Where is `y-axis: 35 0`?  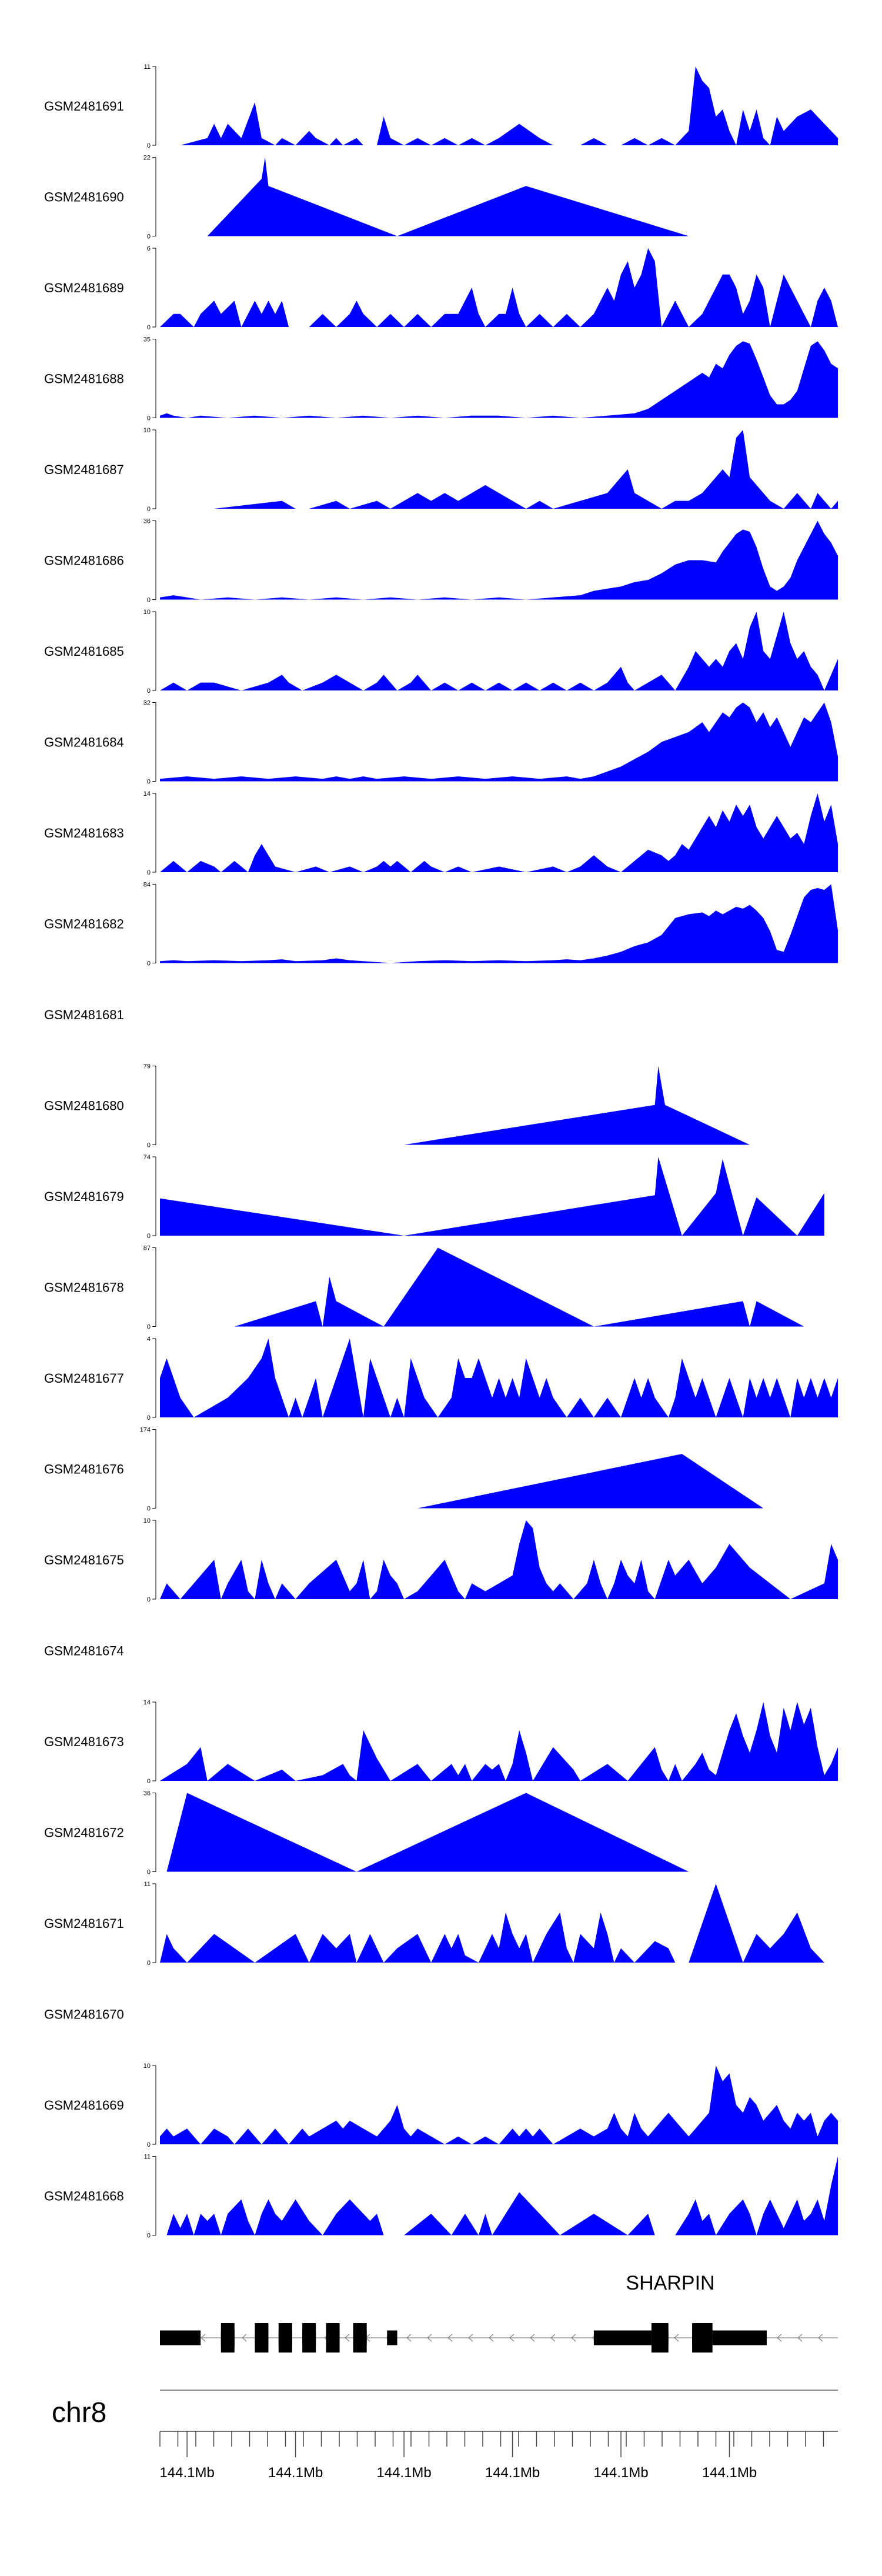
y-axis: 35 0 is located at coordinates (149, 379).